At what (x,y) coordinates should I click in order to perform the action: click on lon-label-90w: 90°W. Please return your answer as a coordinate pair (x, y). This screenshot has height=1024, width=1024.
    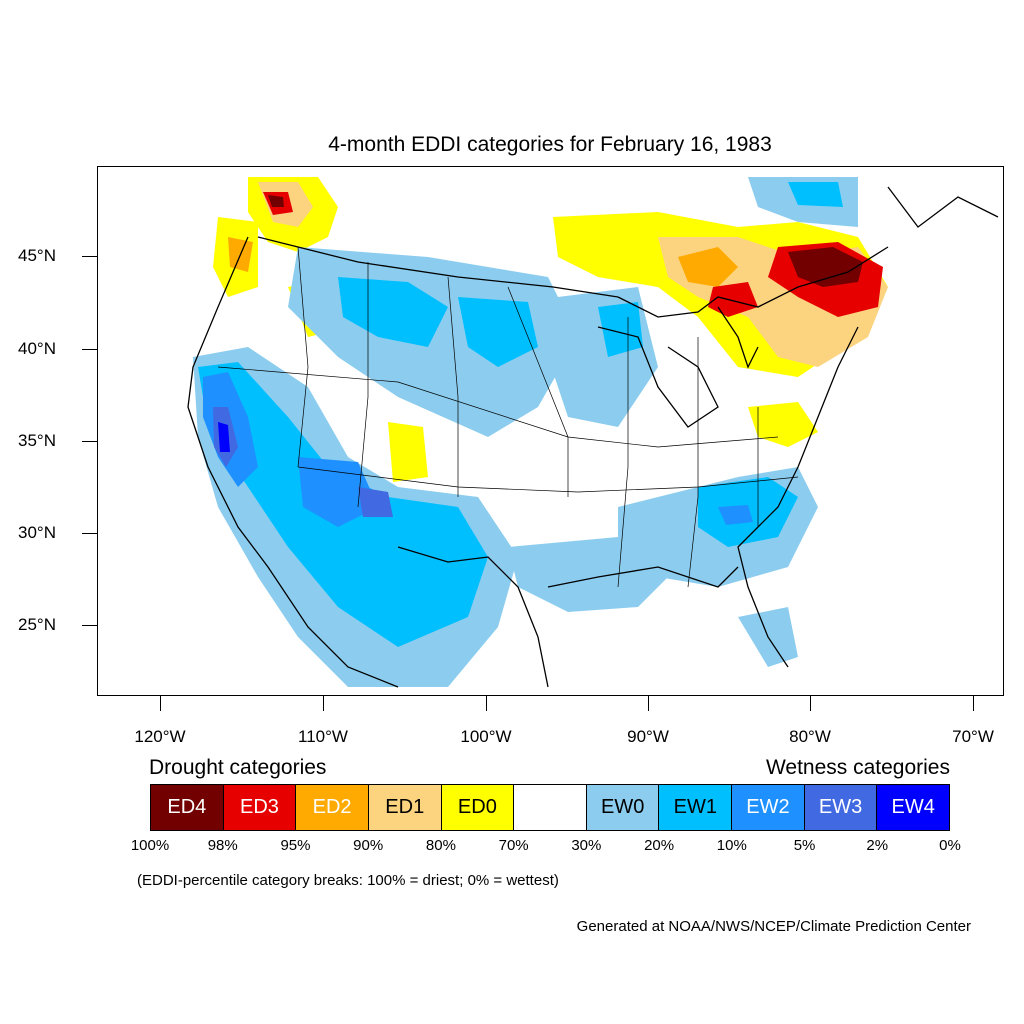
    Looking at the image, I should click on (648, 736).